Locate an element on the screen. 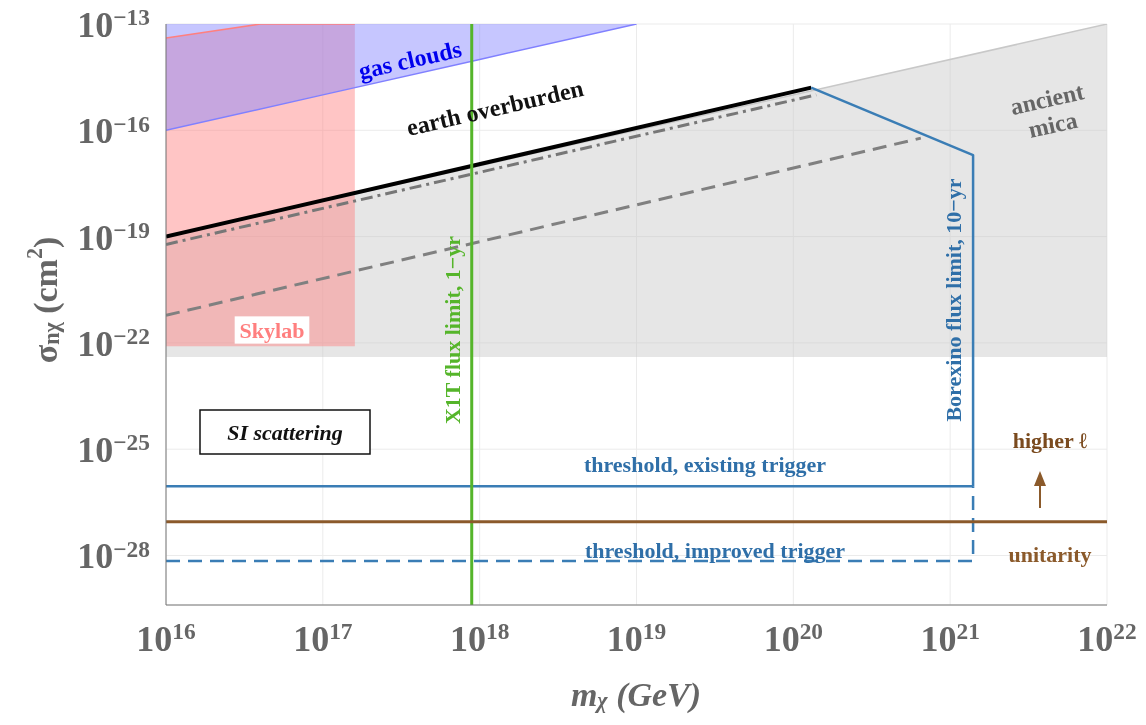 This screenshot has width=1146, height=725. x-tick-label: 10$^{16}$ is located at coordinates (166, 638).